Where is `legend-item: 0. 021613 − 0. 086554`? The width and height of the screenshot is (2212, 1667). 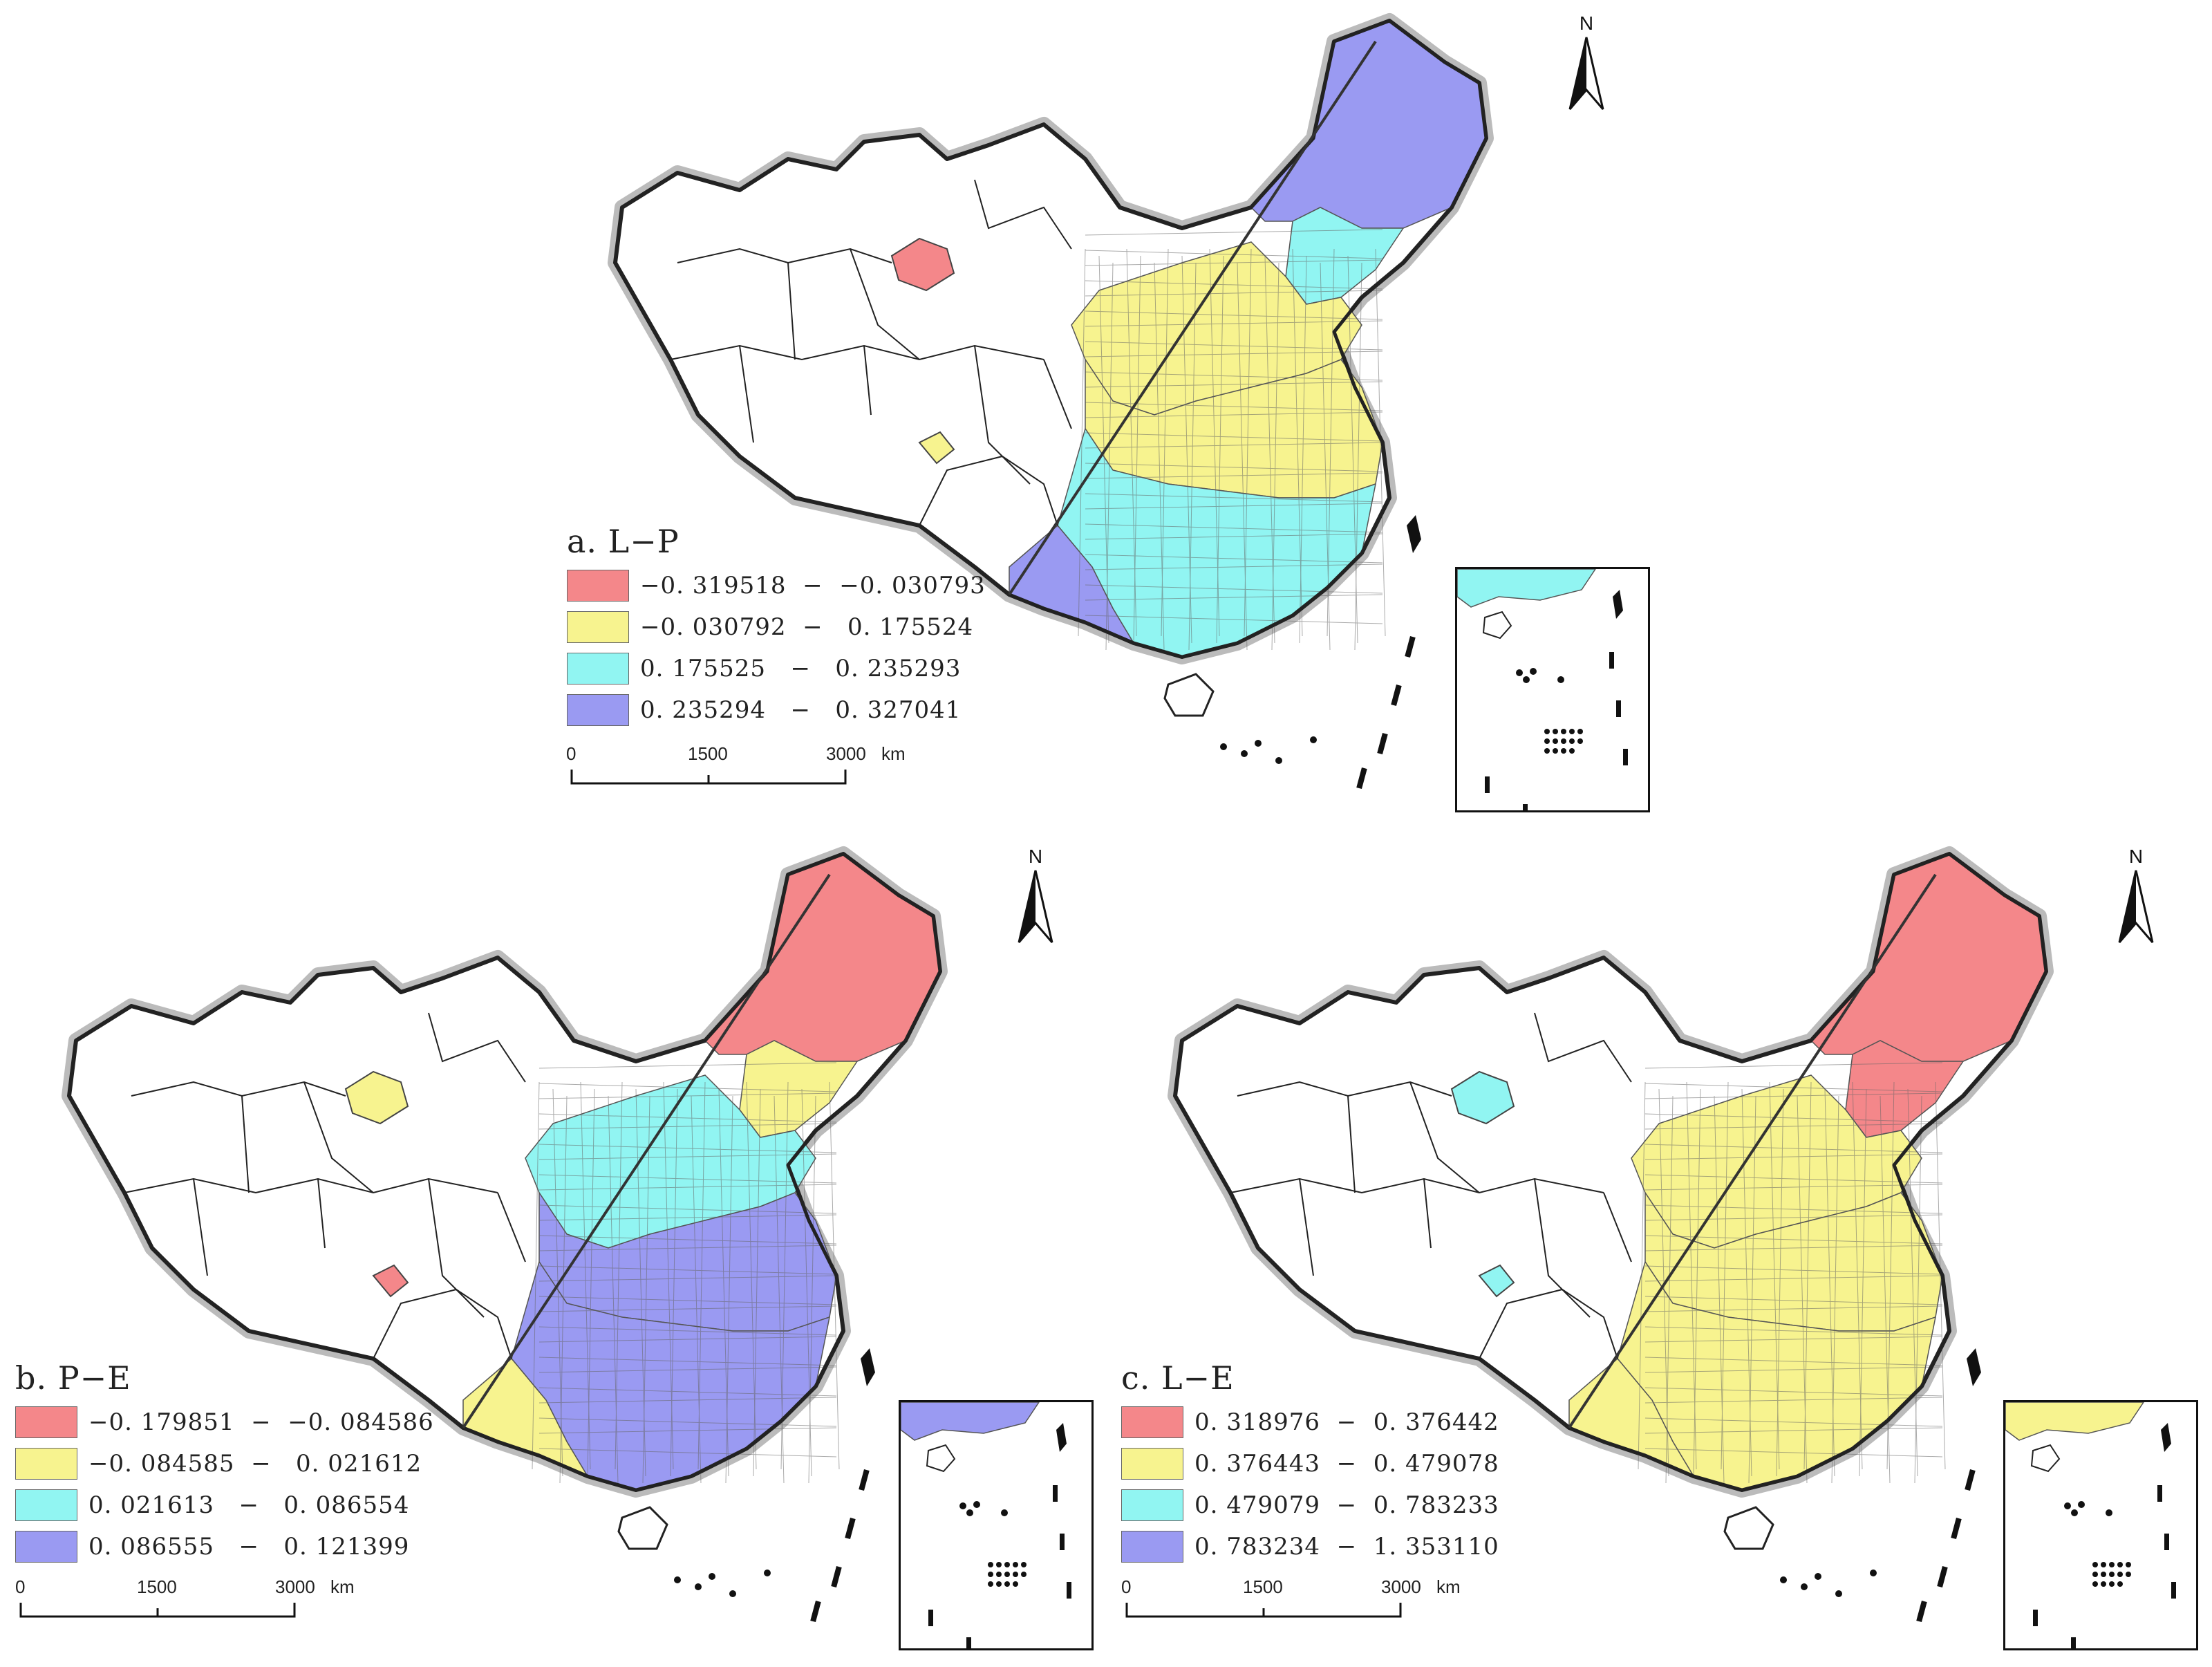 legend-item: 0. 021613 − 0. 086554 is located at coordinates (225, 1505).